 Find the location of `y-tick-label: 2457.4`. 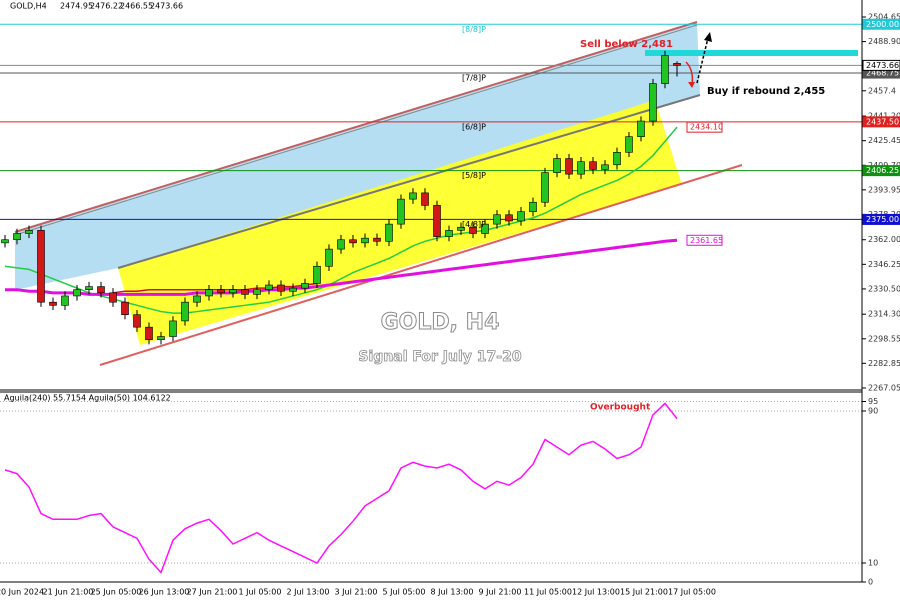

y-tick-label: 2457.4 is located at coordinates (882, 90).